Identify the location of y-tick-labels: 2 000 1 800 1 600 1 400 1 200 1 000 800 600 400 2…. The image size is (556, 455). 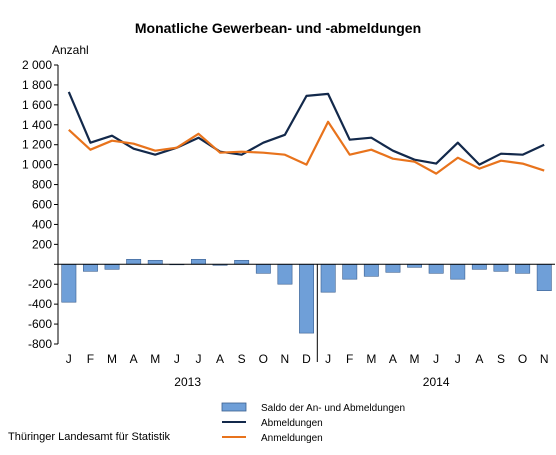
(37, 204).